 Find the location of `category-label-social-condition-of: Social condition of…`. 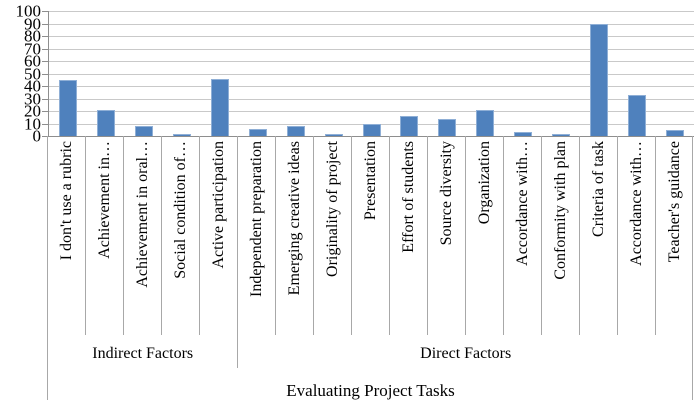

category-label-social-condition-of: Social condition of… is located at coordinates (180, 210).